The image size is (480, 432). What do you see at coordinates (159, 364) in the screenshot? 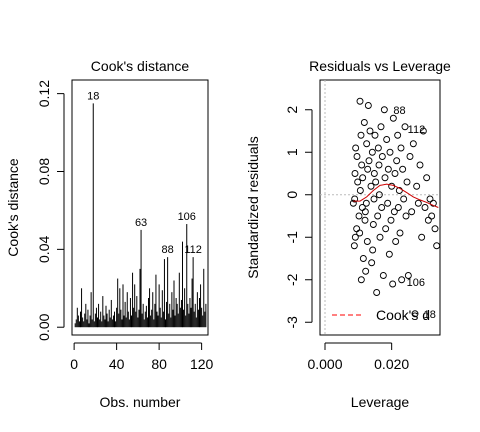
I see `x-tick-label: 80` at bounding box center [159, 364].